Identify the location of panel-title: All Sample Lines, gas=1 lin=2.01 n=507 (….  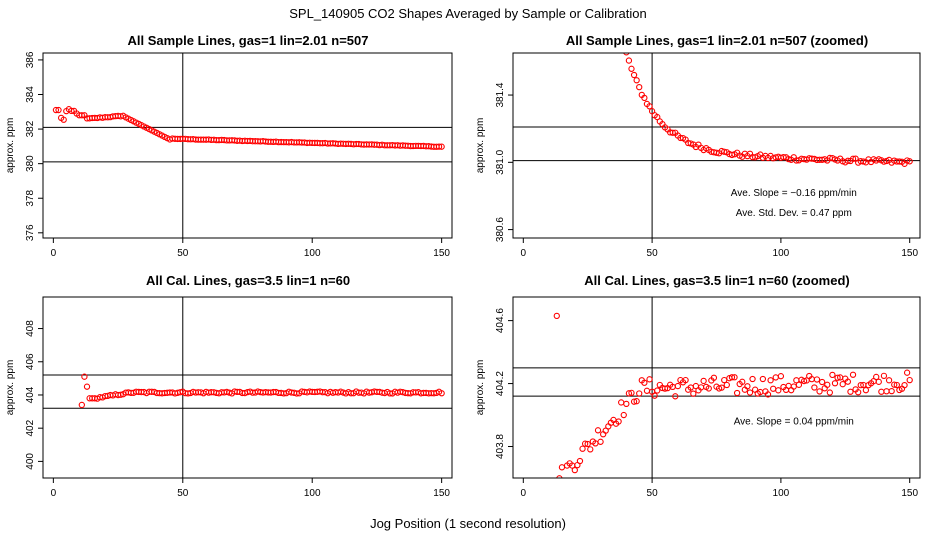
(717, 40).